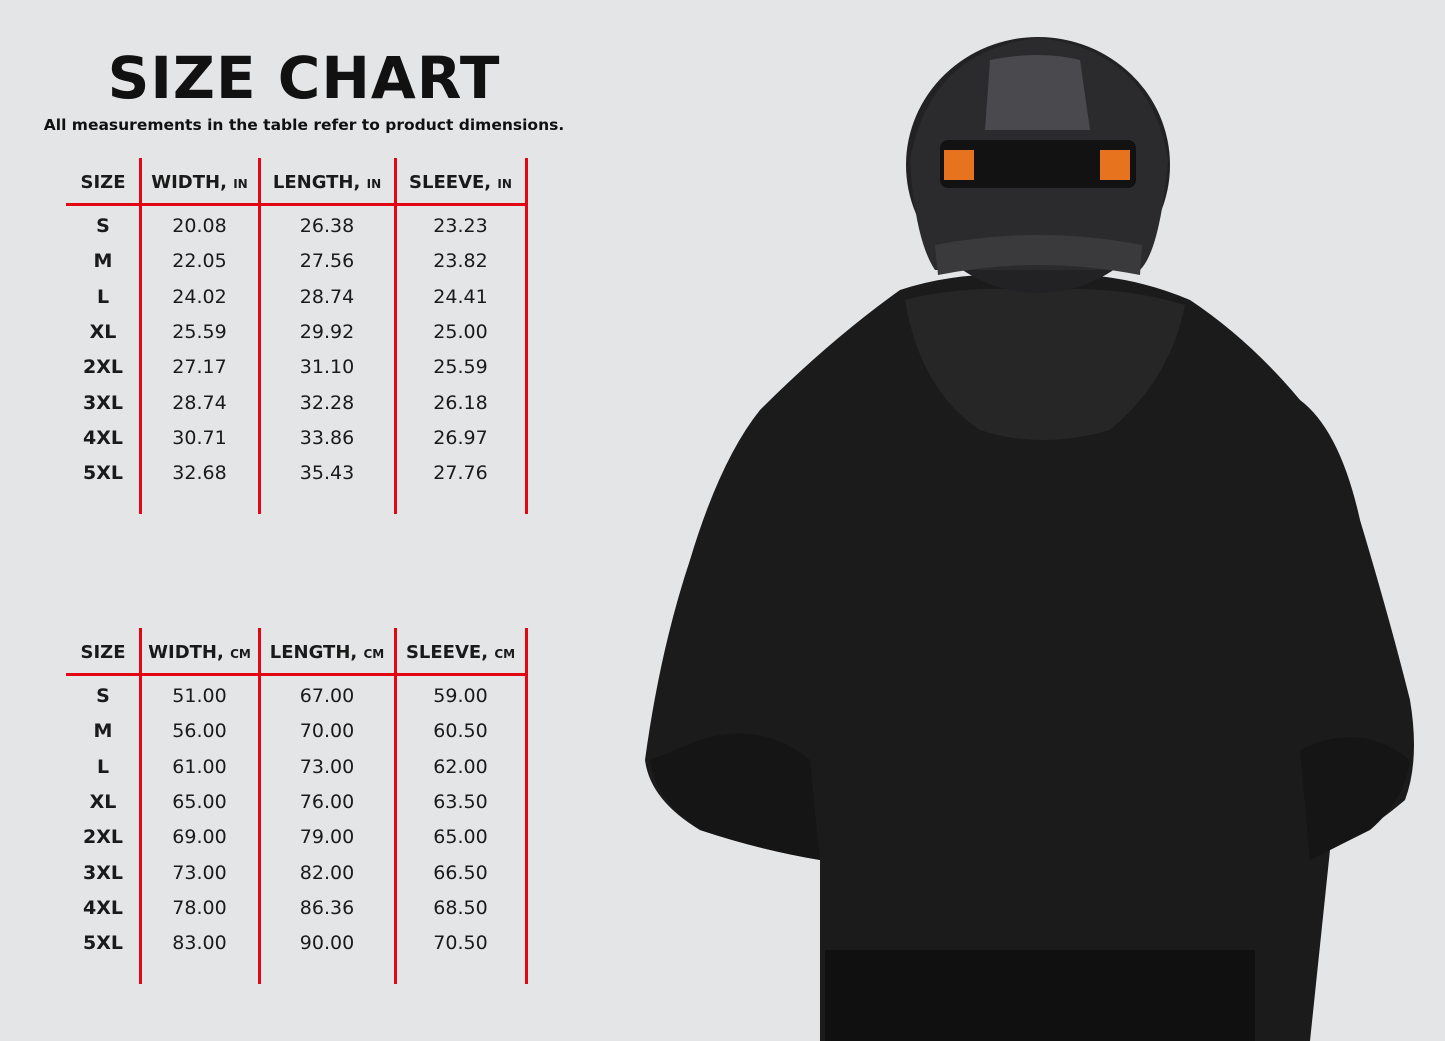  I want to click on measurement-cell: 27.17, so click(199, 367).